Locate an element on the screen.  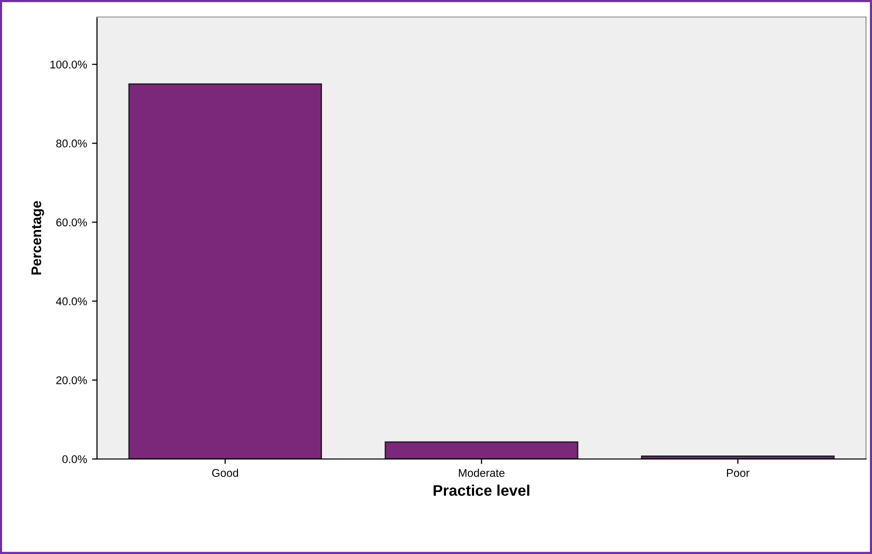
y-tick-label: 40.0% is located at coordinates (71, 301).